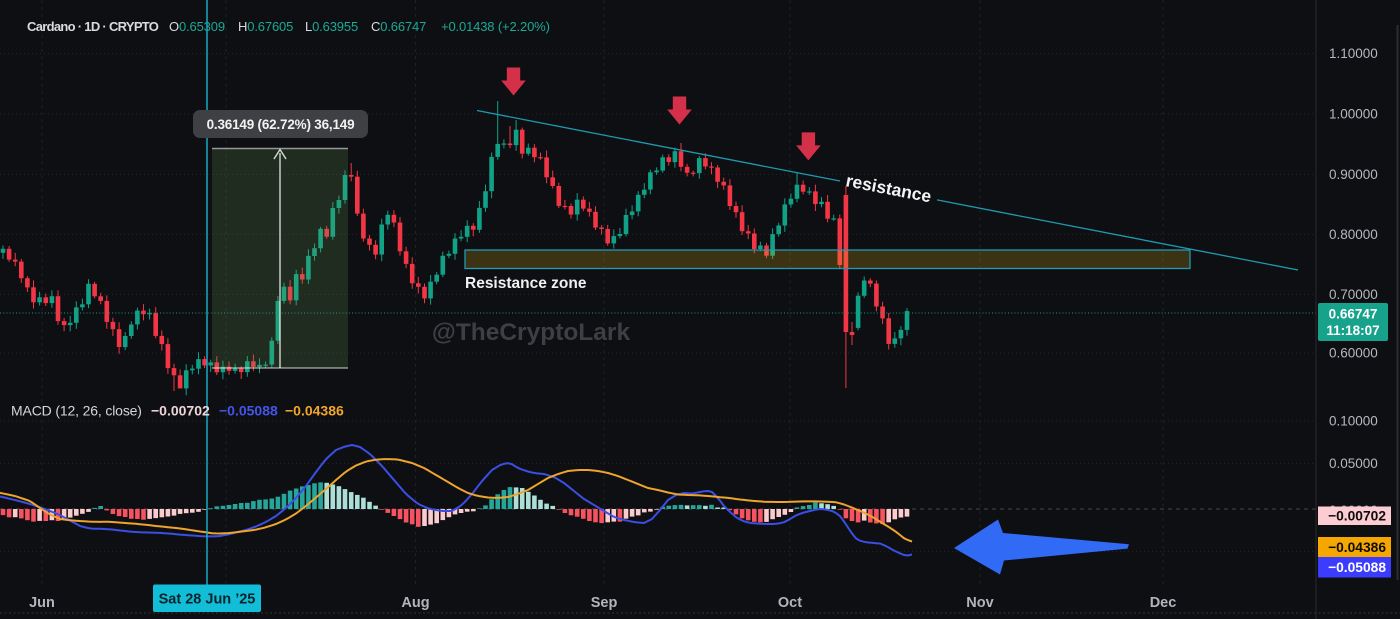 Image resolution: width=1400 pixels, height=619 pixels. I want to click on svg-text: 0.36149 (62.72%) 36,149, so click(281, 124).